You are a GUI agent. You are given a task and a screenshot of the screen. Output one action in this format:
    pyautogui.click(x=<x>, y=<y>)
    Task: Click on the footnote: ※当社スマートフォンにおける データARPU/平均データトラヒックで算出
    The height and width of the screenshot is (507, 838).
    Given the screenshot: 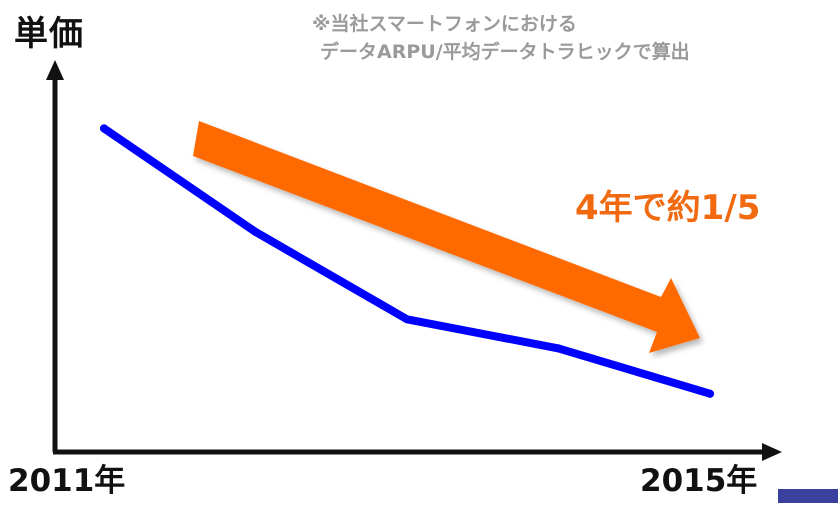 What is the action you would take?
    pyautogui.click(x=501, y=38)
    